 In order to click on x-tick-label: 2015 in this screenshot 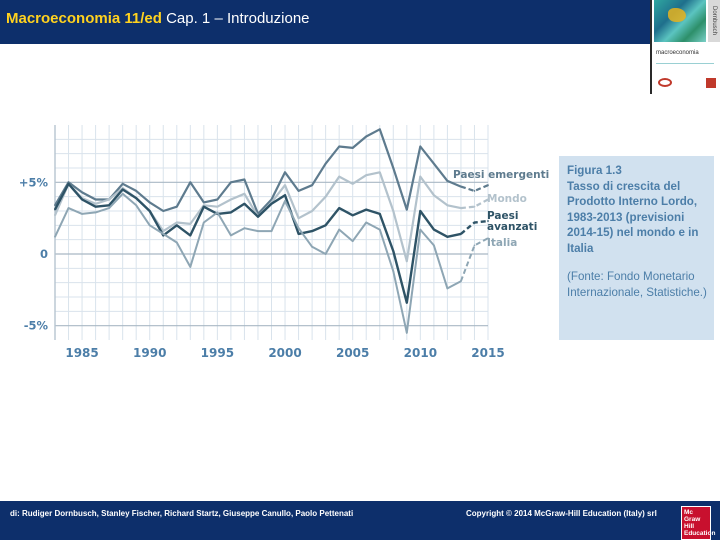, I will do `click(487, 353)`.